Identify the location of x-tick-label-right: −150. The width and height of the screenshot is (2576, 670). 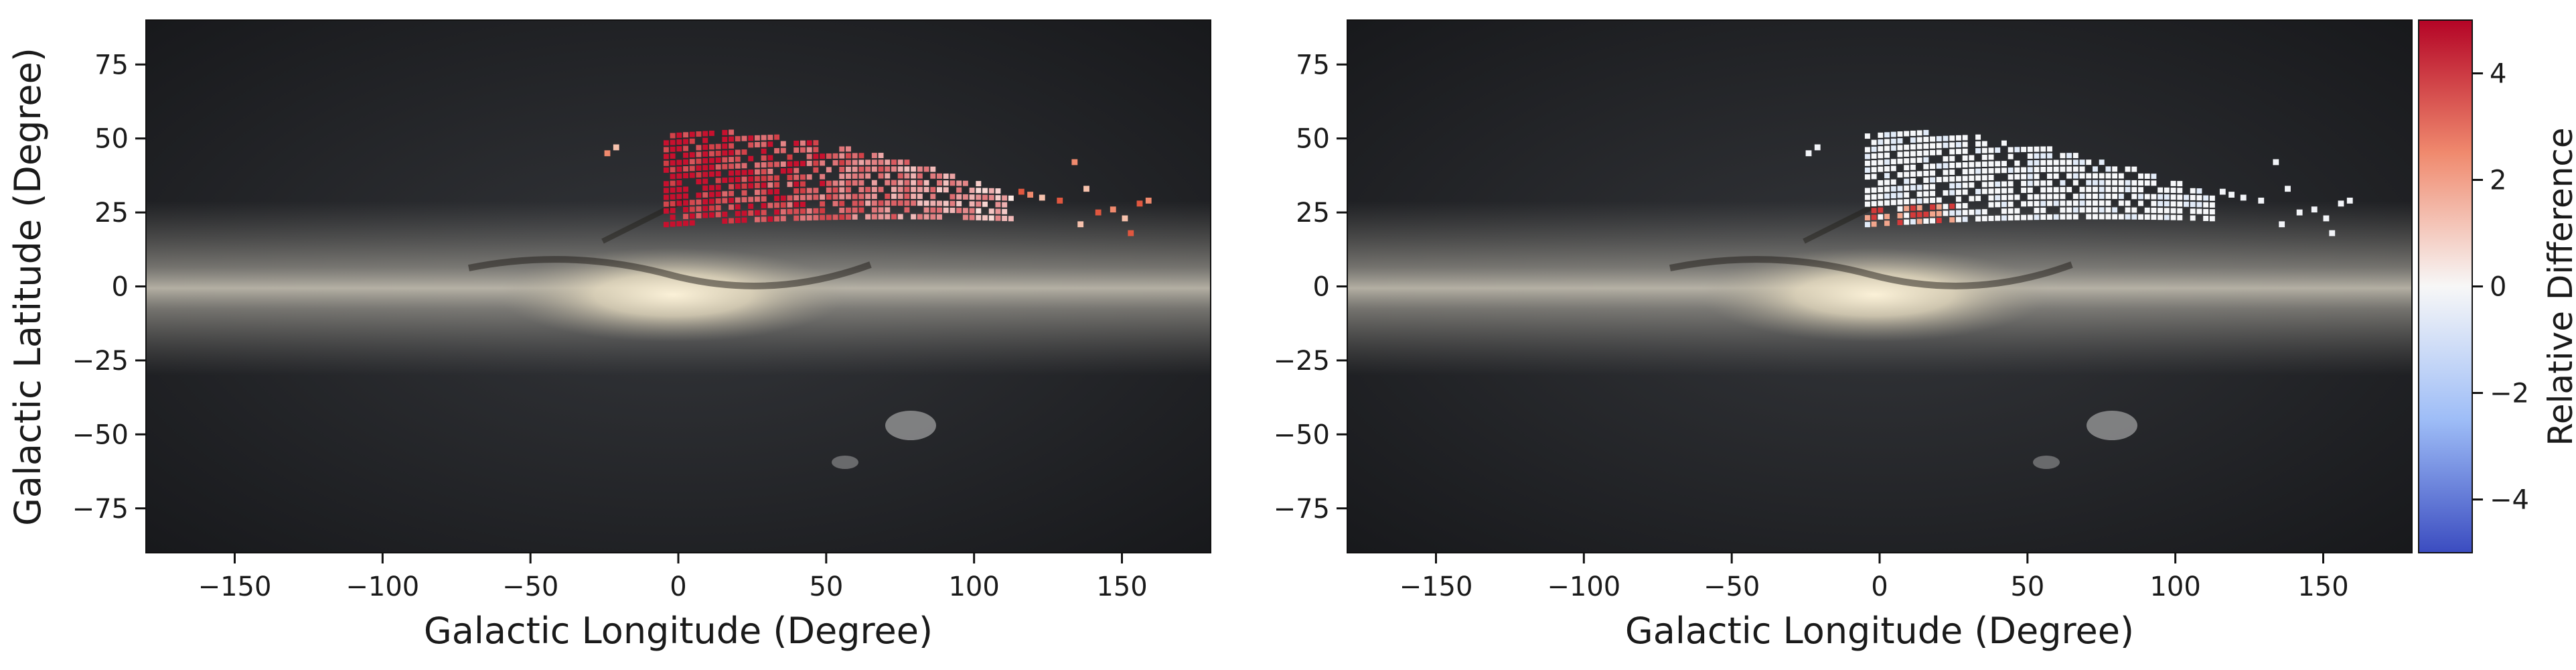
(1436, 587).